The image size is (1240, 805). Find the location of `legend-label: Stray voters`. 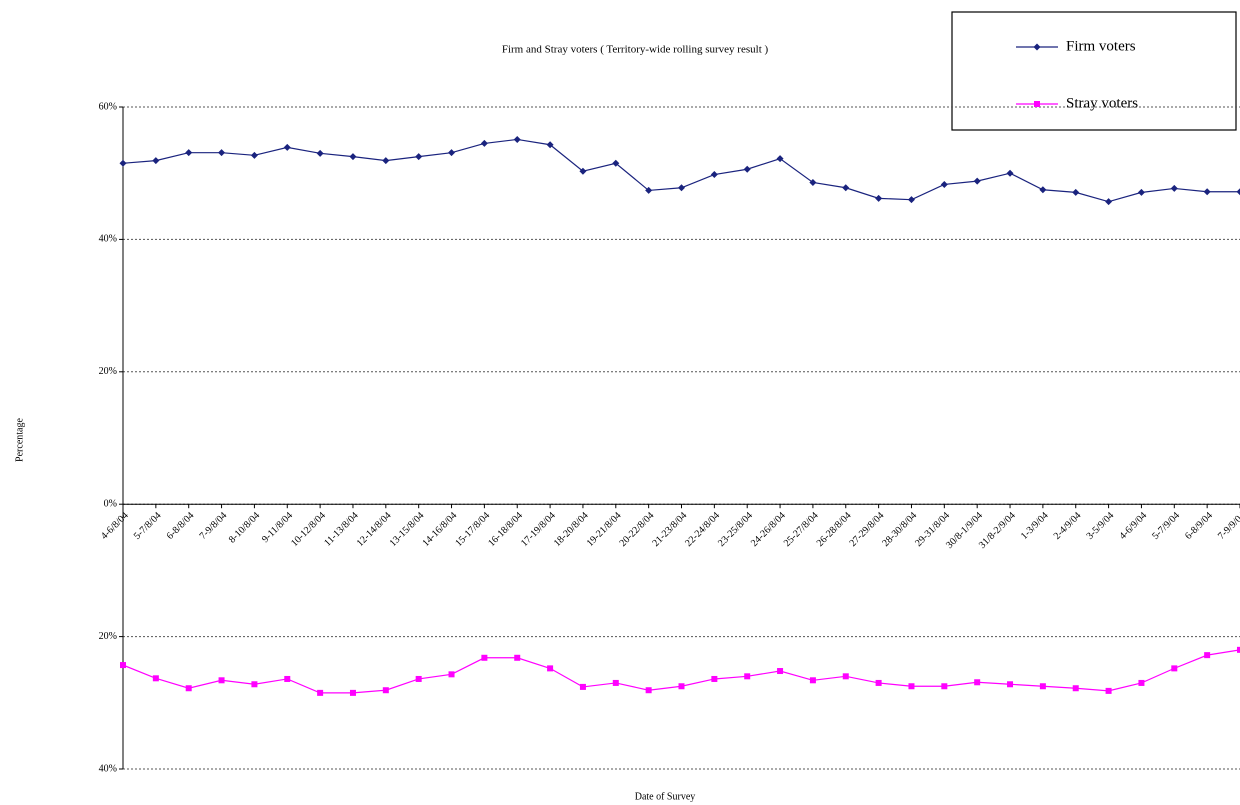

legend-label: Stray voters is located at coordinates (1102, 103).